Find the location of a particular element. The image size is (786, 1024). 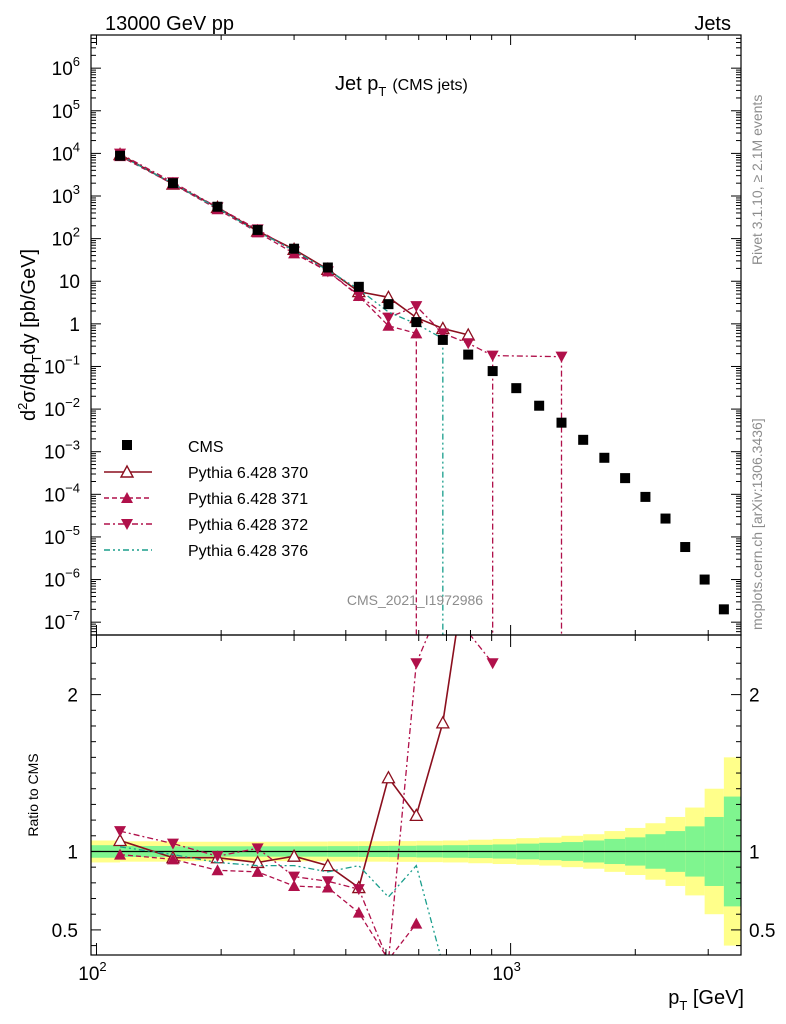

x-tick-label: 10³ is located at coordinates (506, 972).